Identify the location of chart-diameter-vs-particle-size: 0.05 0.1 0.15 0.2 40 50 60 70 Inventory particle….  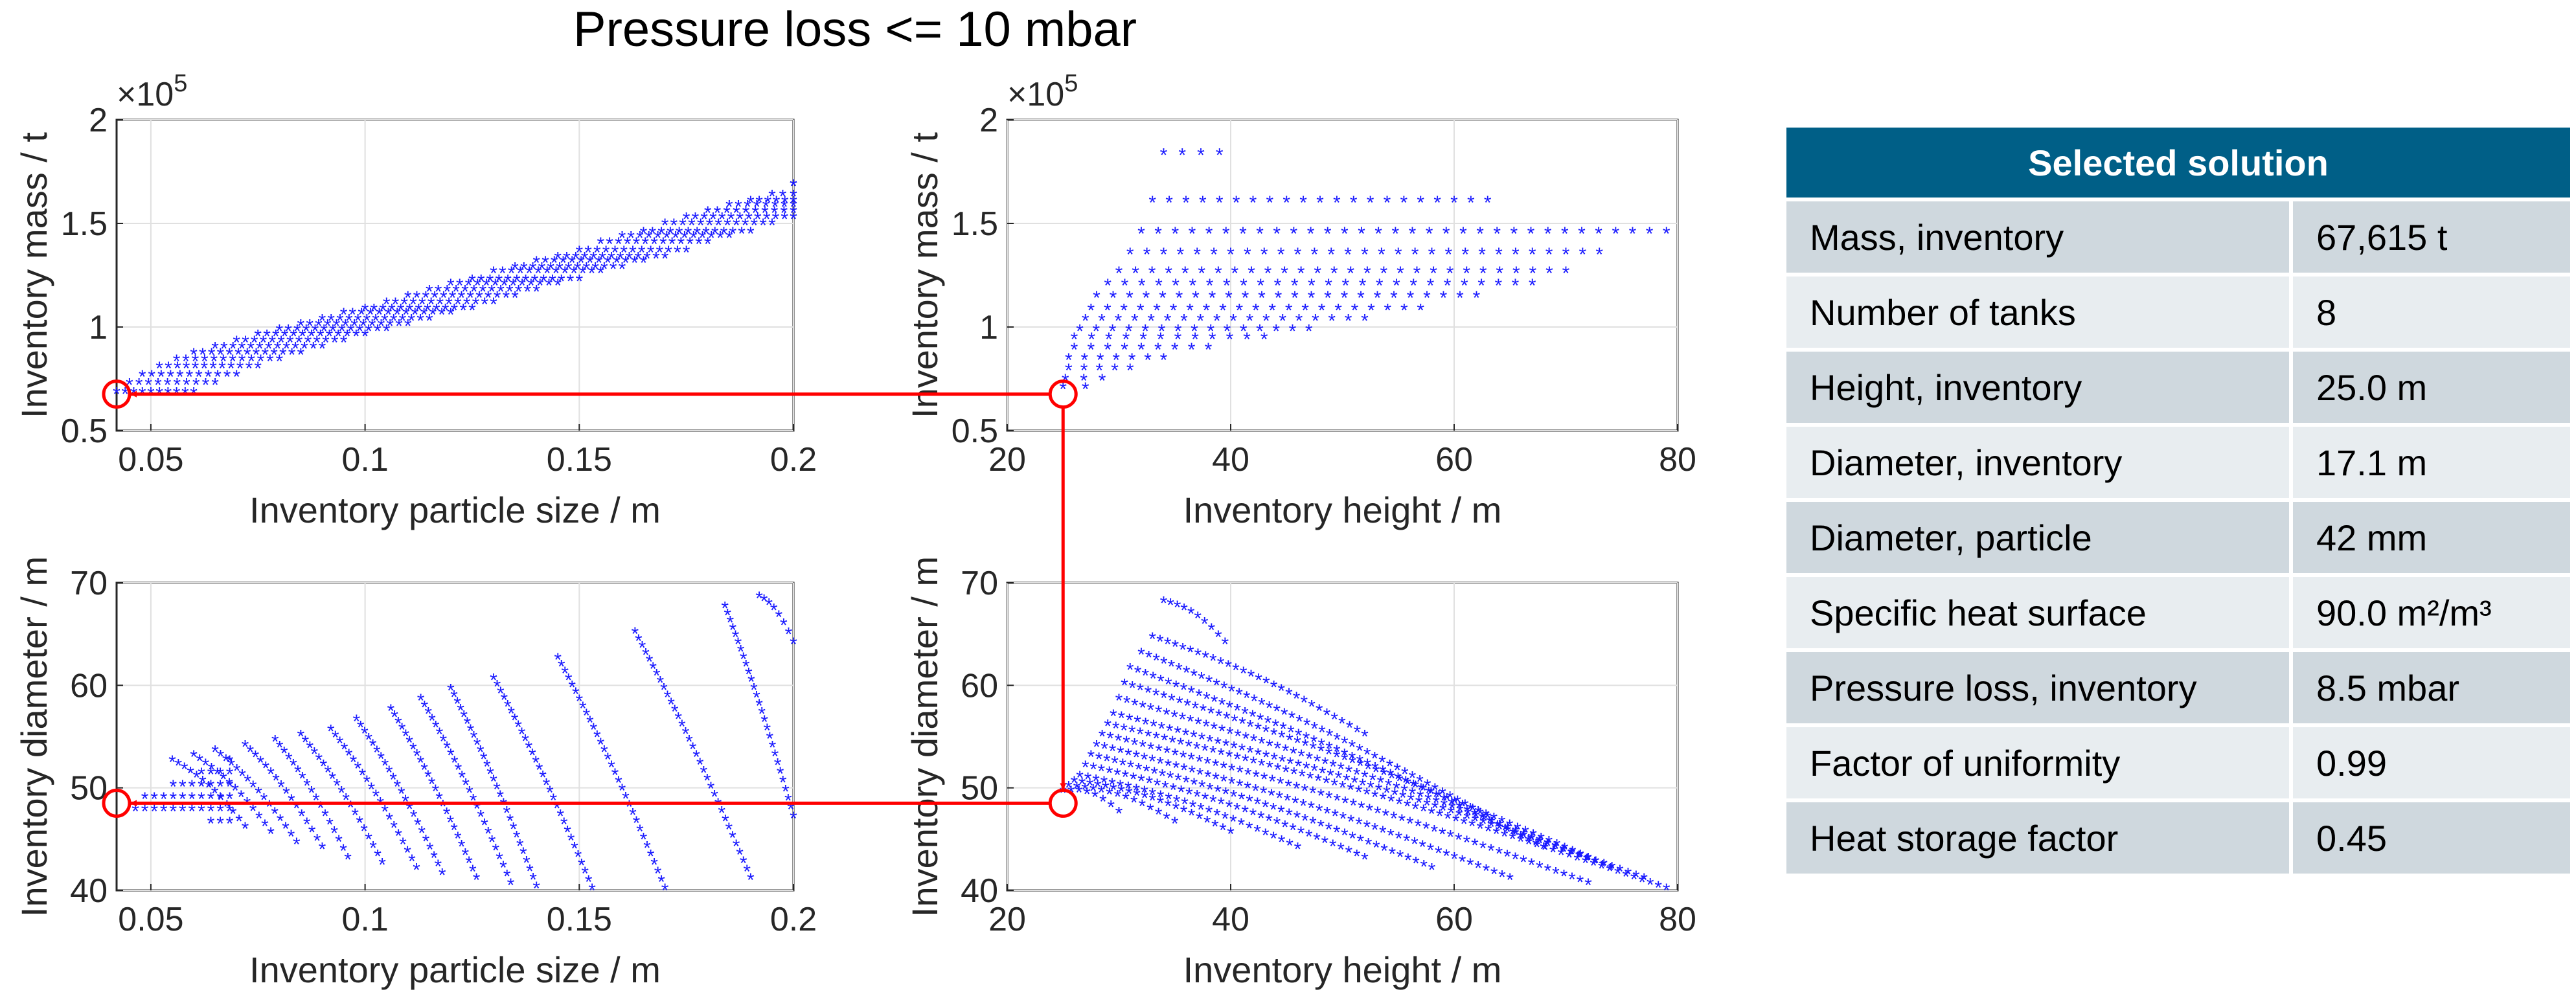
(415, 773).